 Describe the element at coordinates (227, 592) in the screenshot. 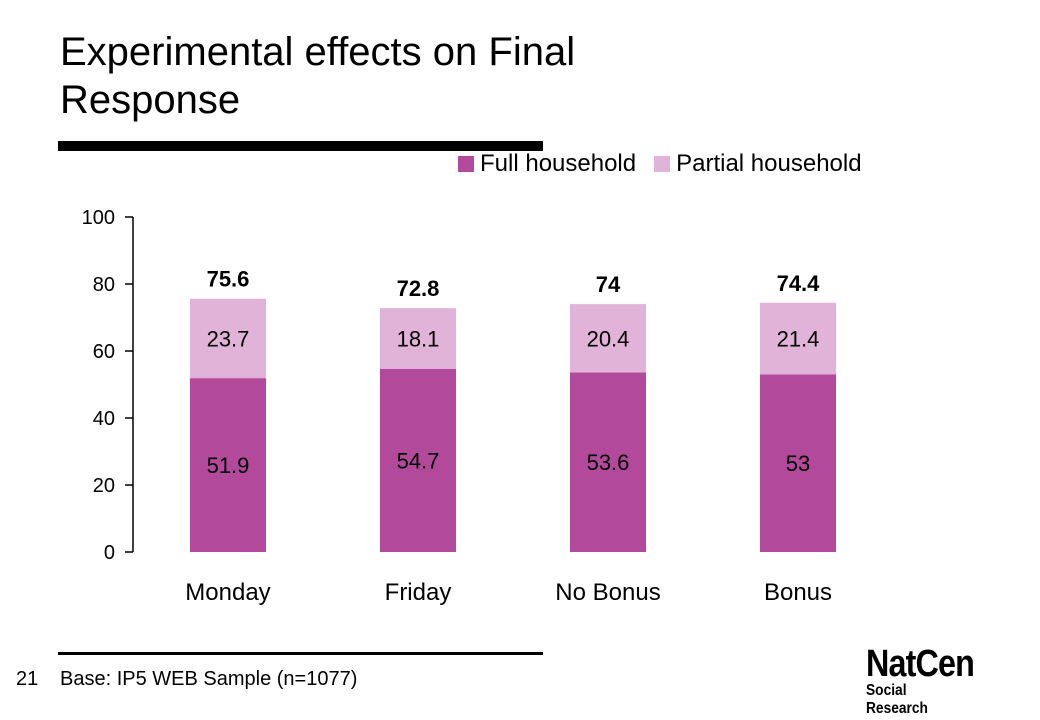

I see `x-category-label: Monday` at that location.